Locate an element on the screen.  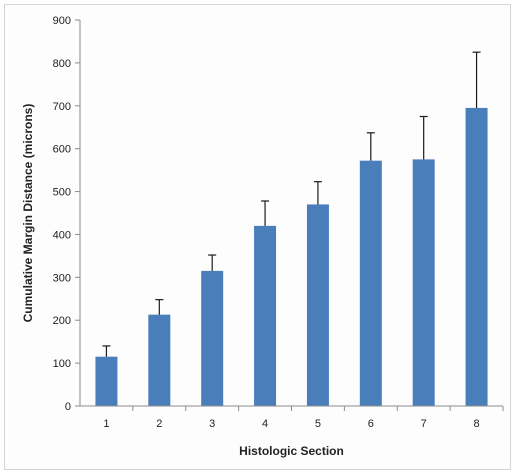
x-tick-label: 3 is located at coordinates (212, 424).